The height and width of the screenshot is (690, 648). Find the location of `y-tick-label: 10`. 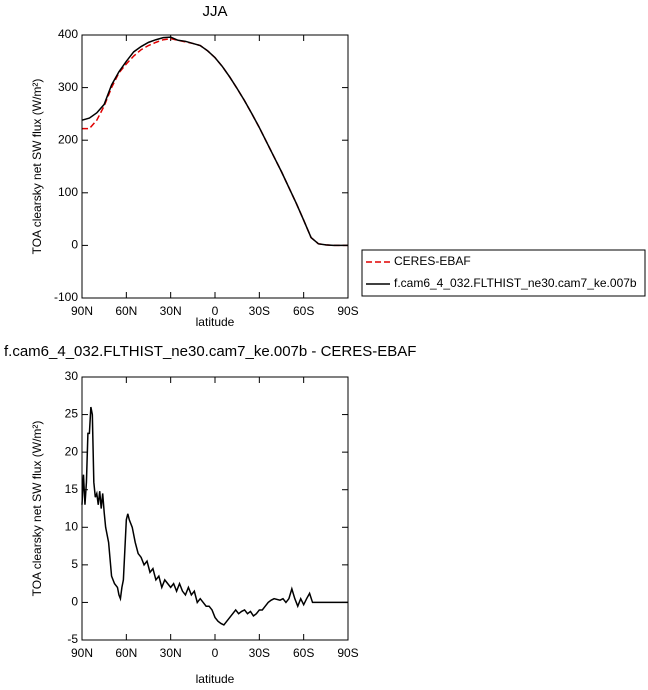

y-tick-label: 10 is located at coordinates (72, 526).